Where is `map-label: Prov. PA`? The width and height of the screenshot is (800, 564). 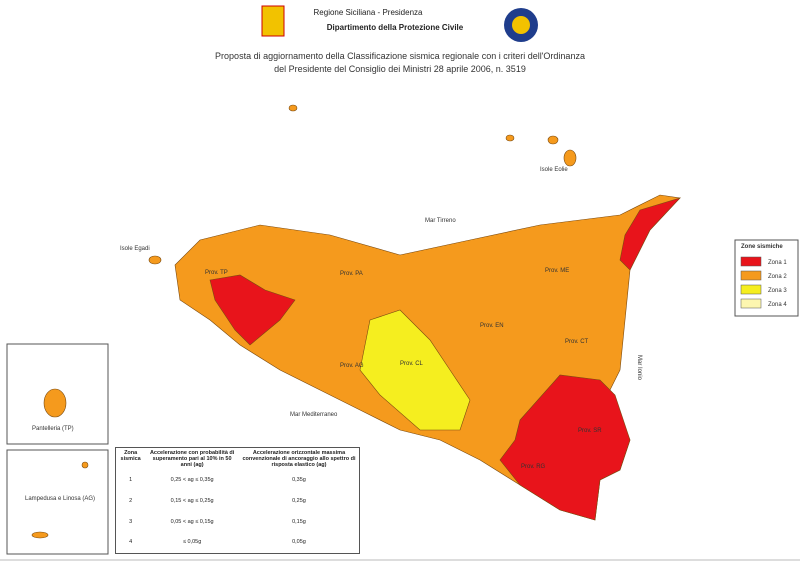
map-label: Prov. PA is located at coordinates (351, 274).